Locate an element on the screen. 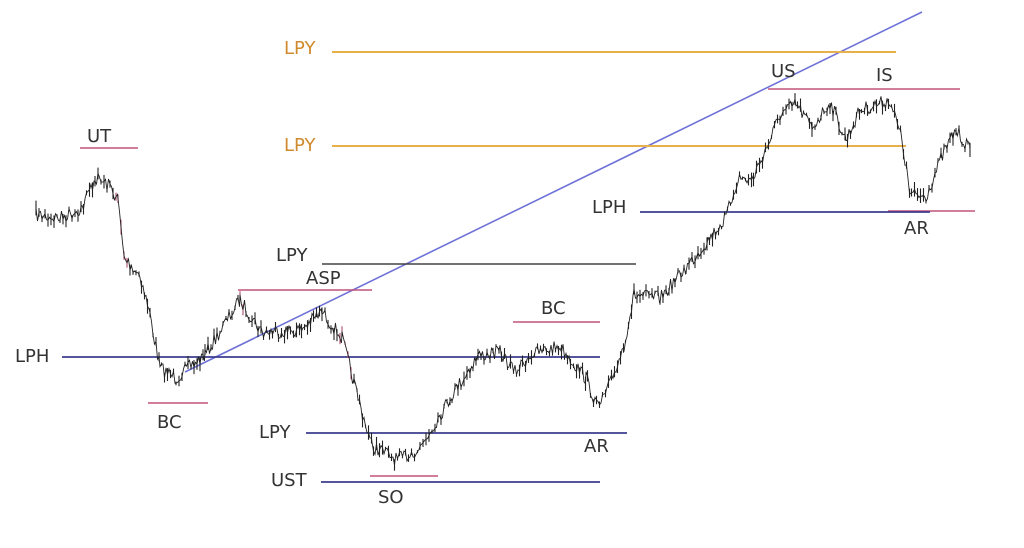 Image resolution: width=1024 pixels, height=548 pixels. label-lpy-lower: LPY is located at coordinates (275, 432).